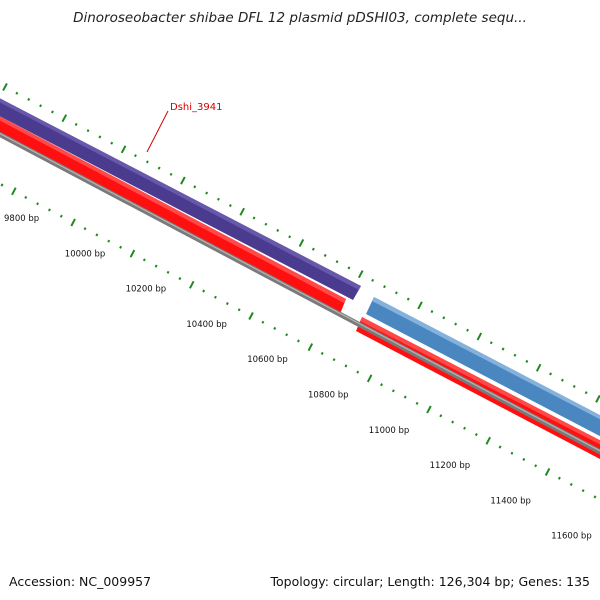 The width and height of the screenshot is (600, 600). Describe the element at coordinates (85, 254) in the screenshot. I see `scale-label: 10000 bp` at that location.